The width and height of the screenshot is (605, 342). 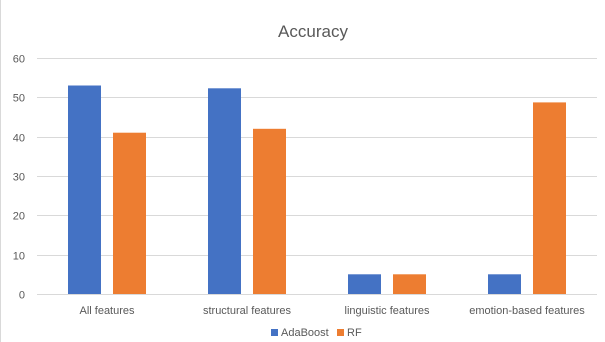 What do you see at coordinates (22, 296) in the screenshot?
I see `y-tick-label: 0` at bounding box center [22, 296].